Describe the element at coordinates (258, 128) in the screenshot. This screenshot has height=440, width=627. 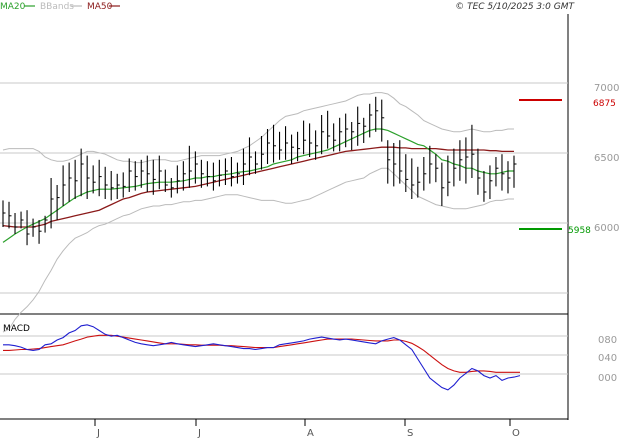
I see `bband-upper-line` at that location.